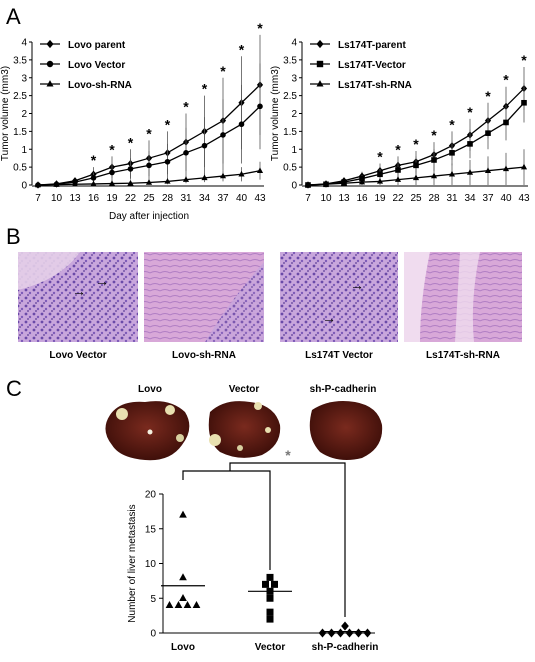  I want to click on x-tick-label: Vector, so click(270, 647).